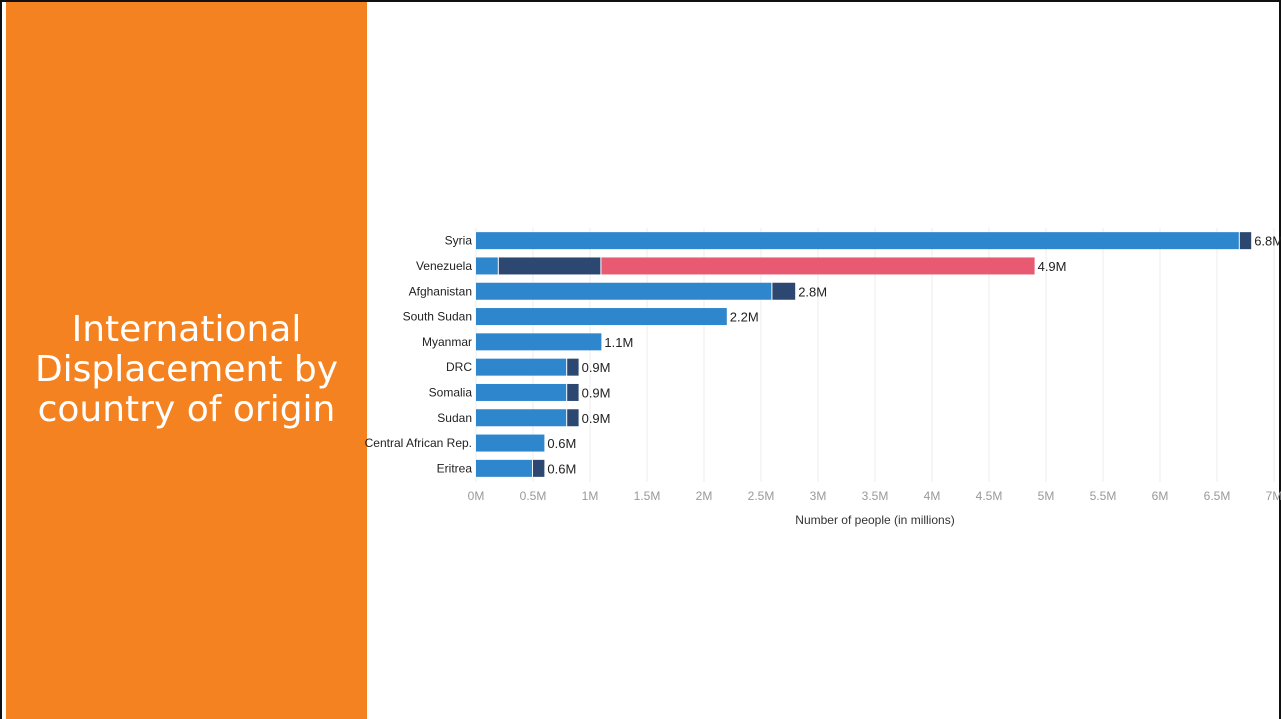 Image resolution: width=1281 pixels, height=719 pixels. I want to click on x-tick-label: 4.5M, so click(989, 496).